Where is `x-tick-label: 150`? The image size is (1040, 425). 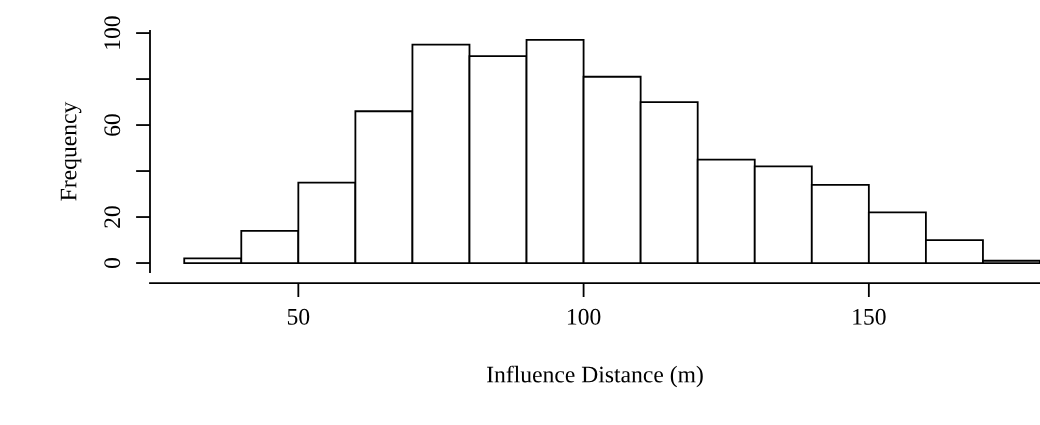
x-tick-label: 150 is located at coordinates (869, 316).